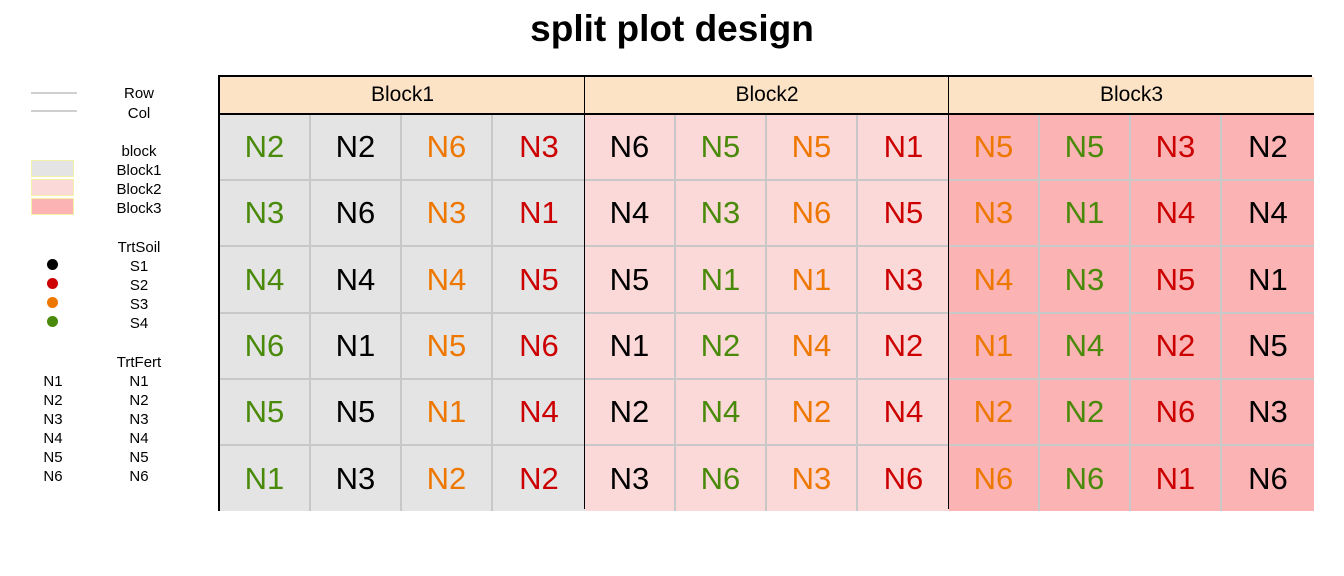 Image resolution: width=1344 pixels, height=576 pixels. Describe the element at coordinates (53, 419) in the screenshot. I see `fert-n3-symbol: N3` at that location.